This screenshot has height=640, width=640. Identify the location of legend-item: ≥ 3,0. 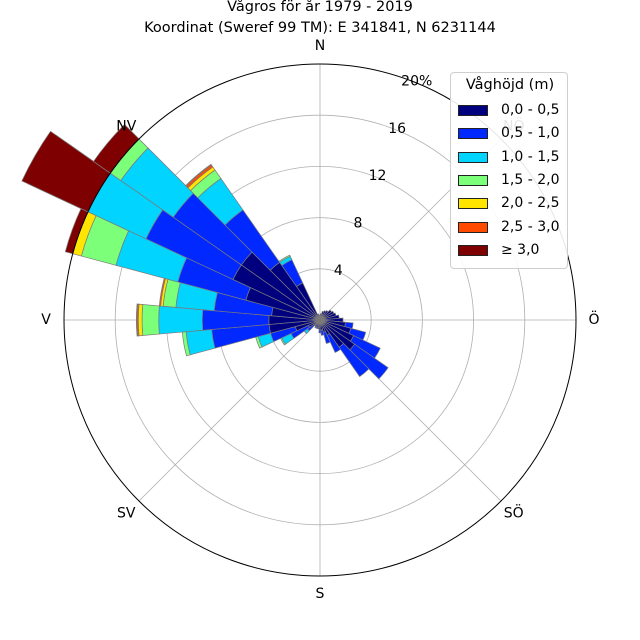
(513, 251).